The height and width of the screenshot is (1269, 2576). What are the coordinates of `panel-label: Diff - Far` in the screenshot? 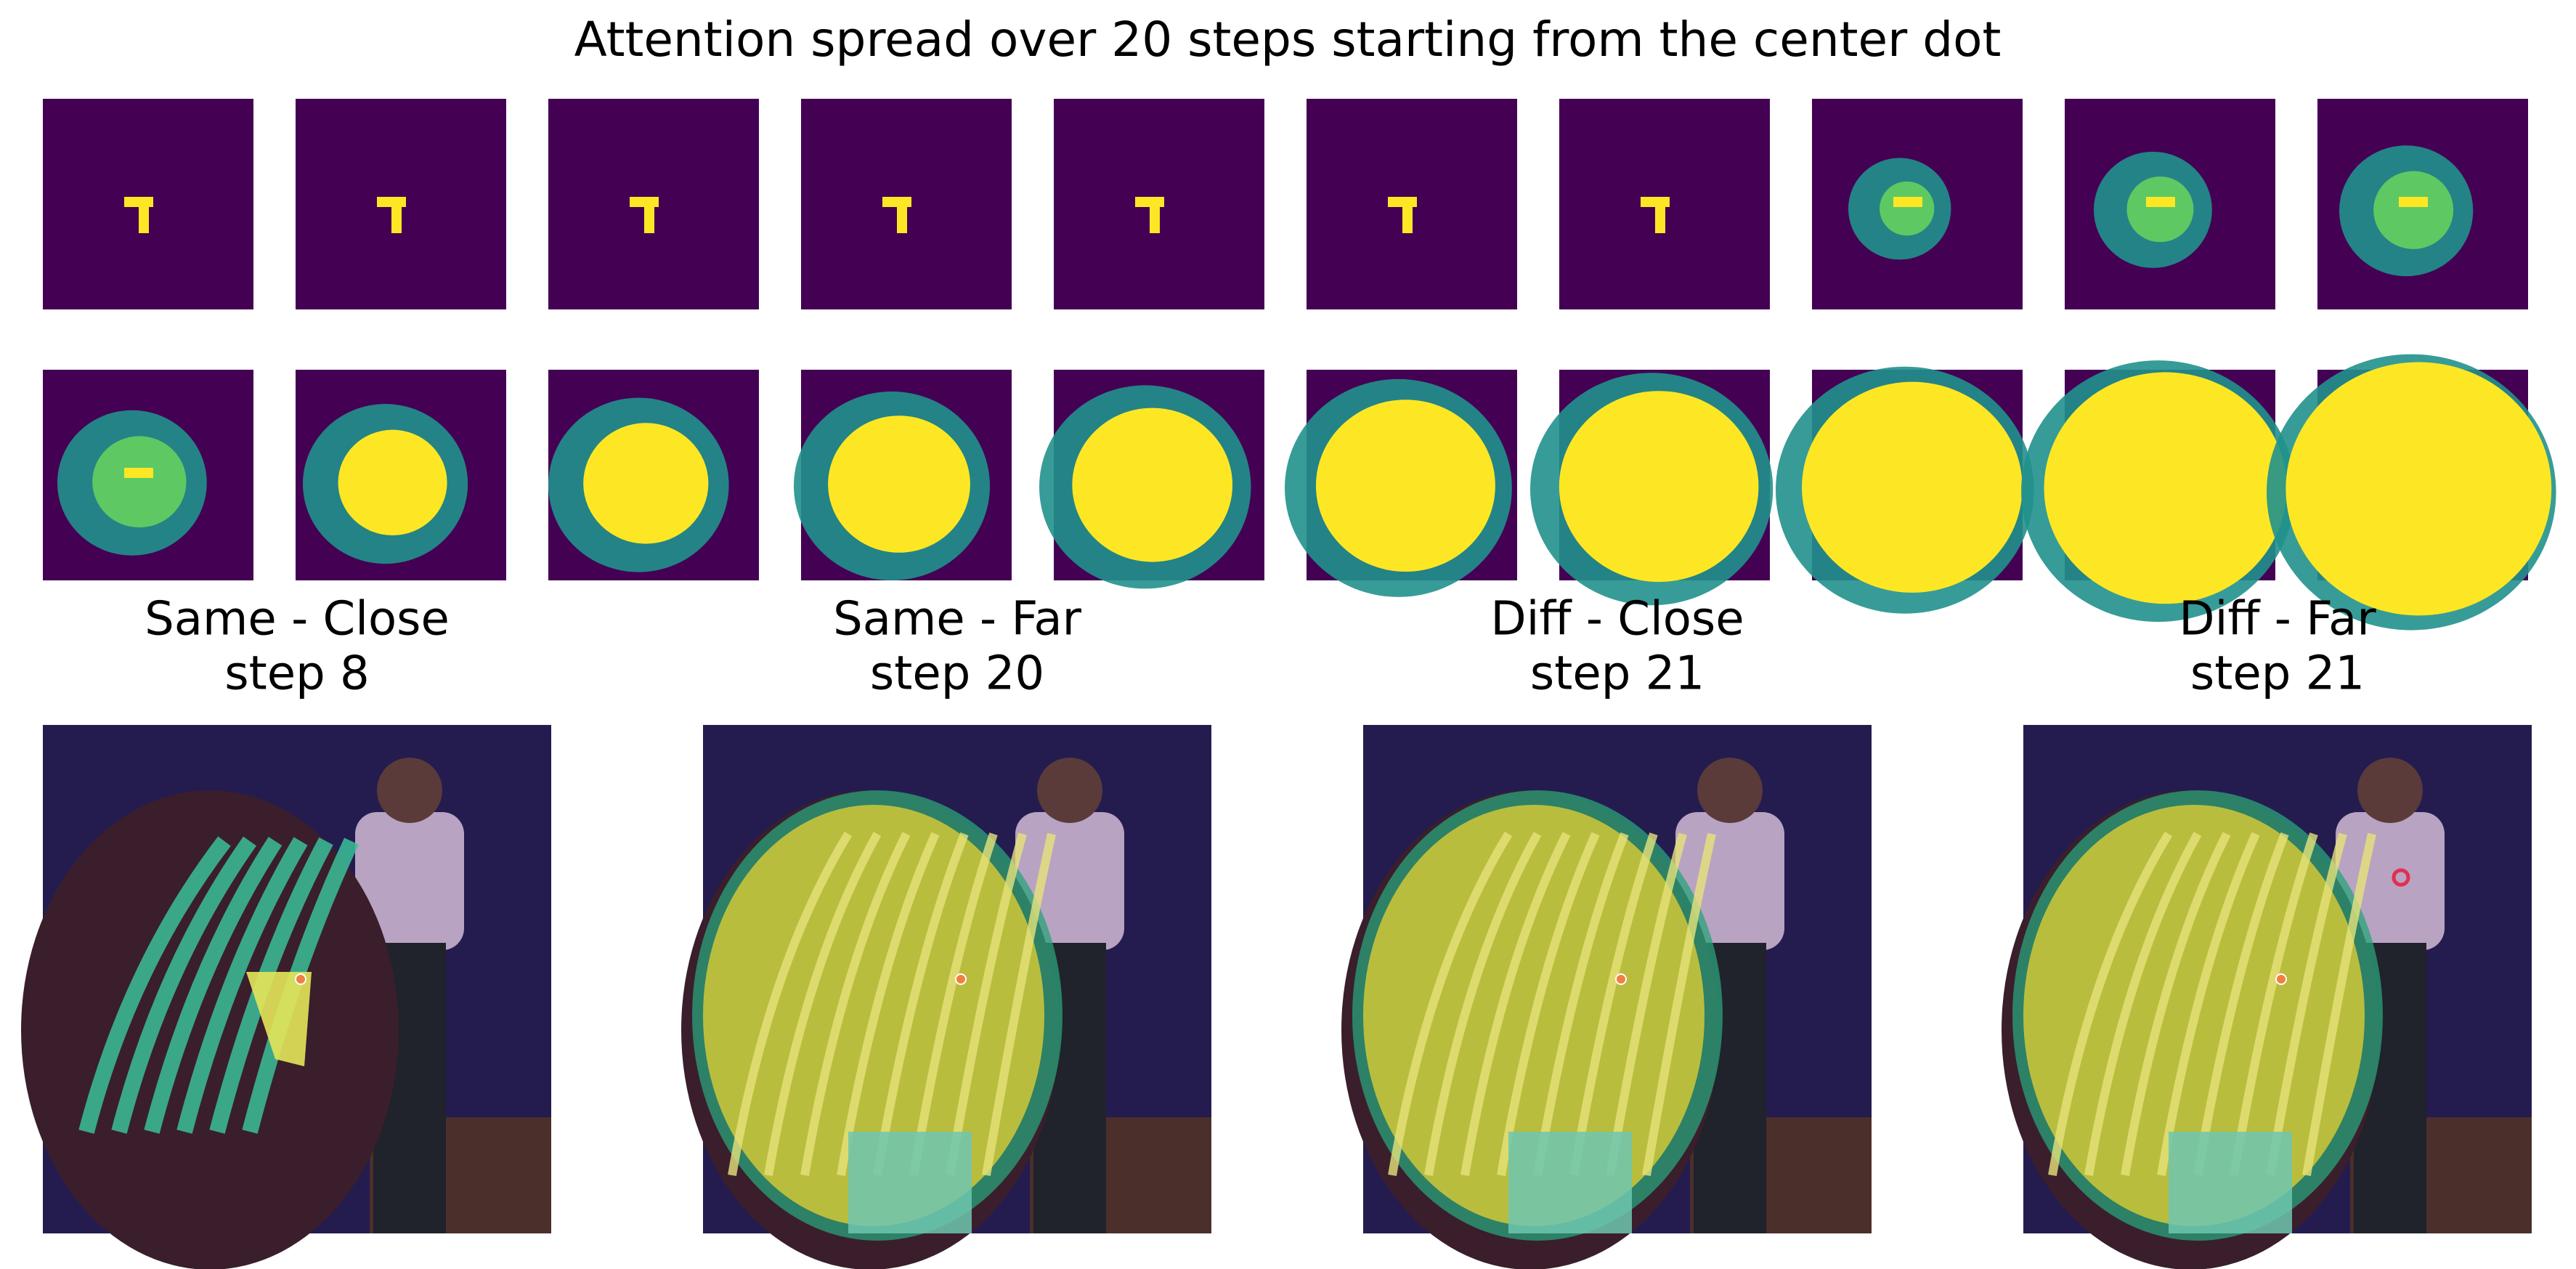 It's located at (2277, 619).